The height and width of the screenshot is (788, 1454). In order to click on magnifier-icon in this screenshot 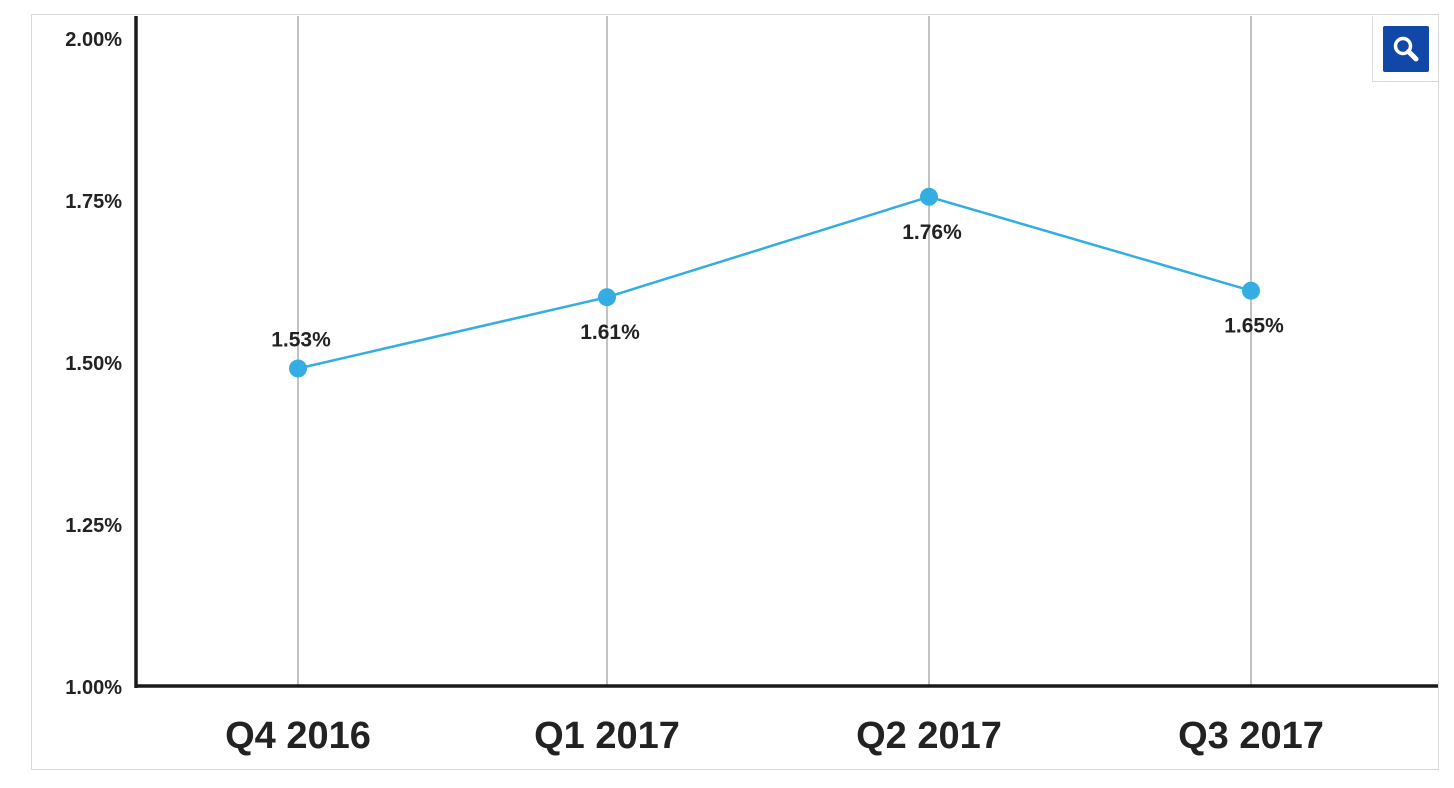, I will do `click(1406, 49)`.